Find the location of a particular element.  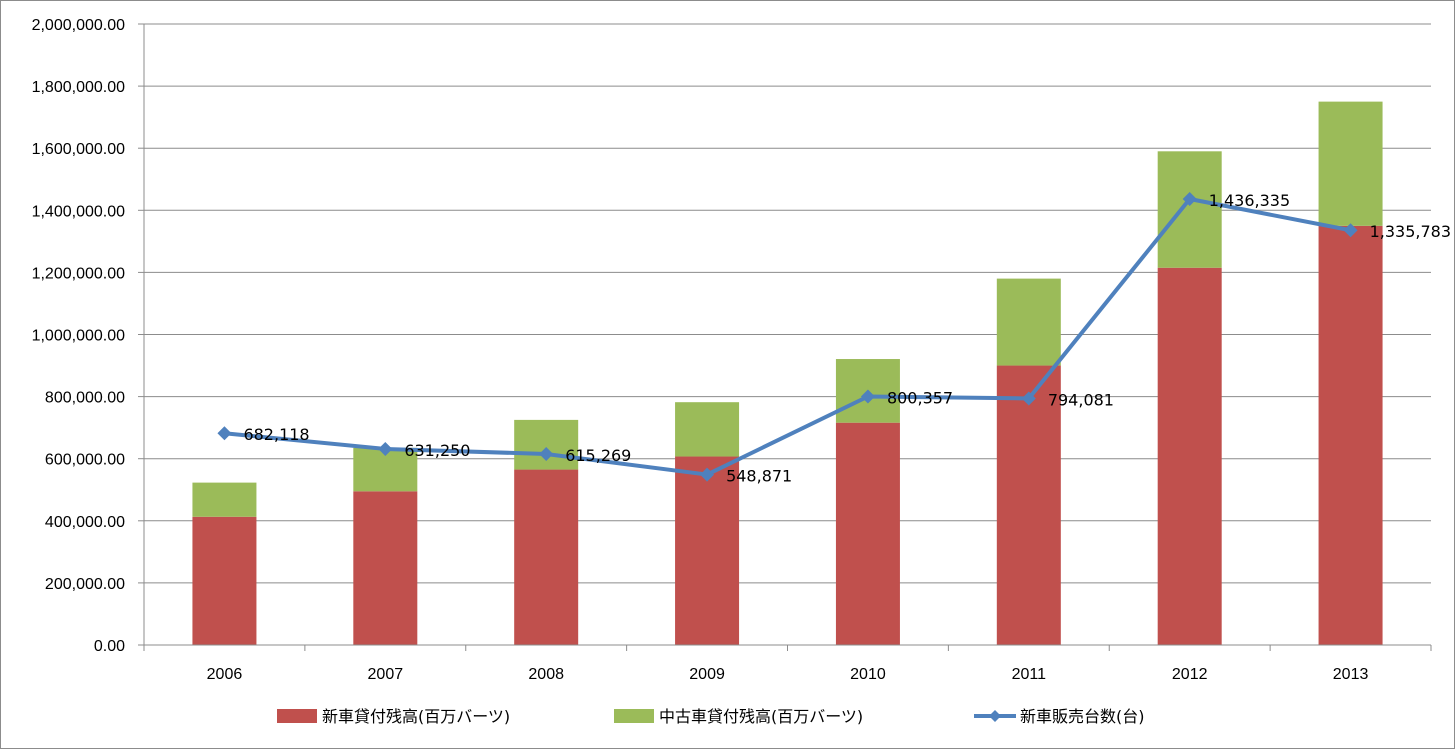

data-label: 682,118 is located at coordinates (276, 434).